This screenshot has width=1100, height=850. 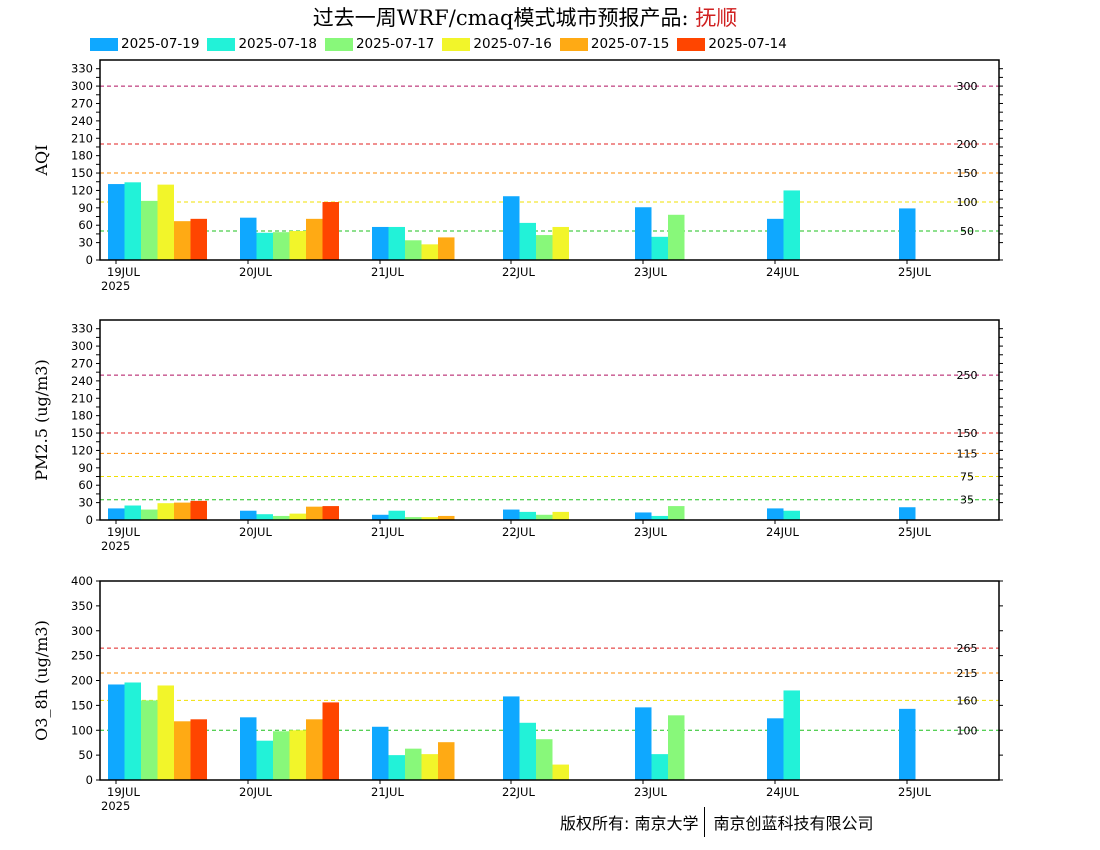 I want to click on legend-label: 2025-07-14, so click(x=747, y=44).